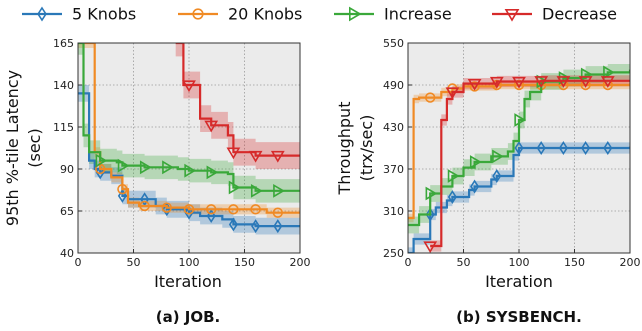 This screenshot has height=331, width=642. I want to click on legend-label: 20 Knobs, so click(265, 14).